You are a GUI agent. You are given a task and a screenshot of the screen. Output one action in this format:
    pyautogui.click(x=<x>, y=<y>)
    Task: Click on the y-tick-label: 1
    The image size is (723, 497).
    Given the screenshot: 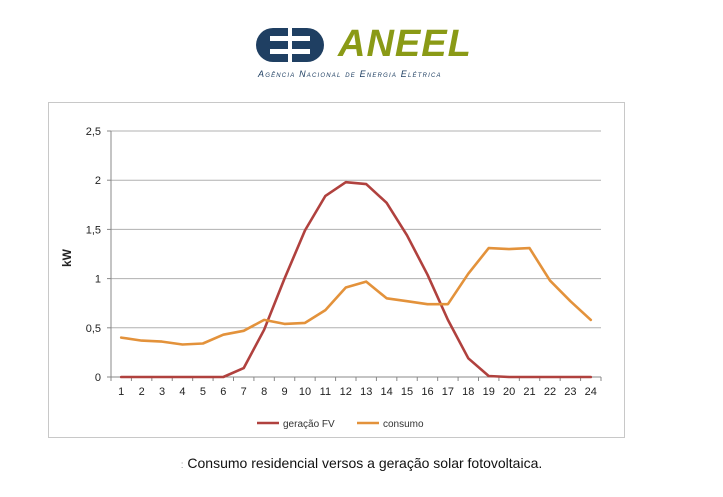 What is the action you would take?
    pyautogui.click(x=98, y=280)
    